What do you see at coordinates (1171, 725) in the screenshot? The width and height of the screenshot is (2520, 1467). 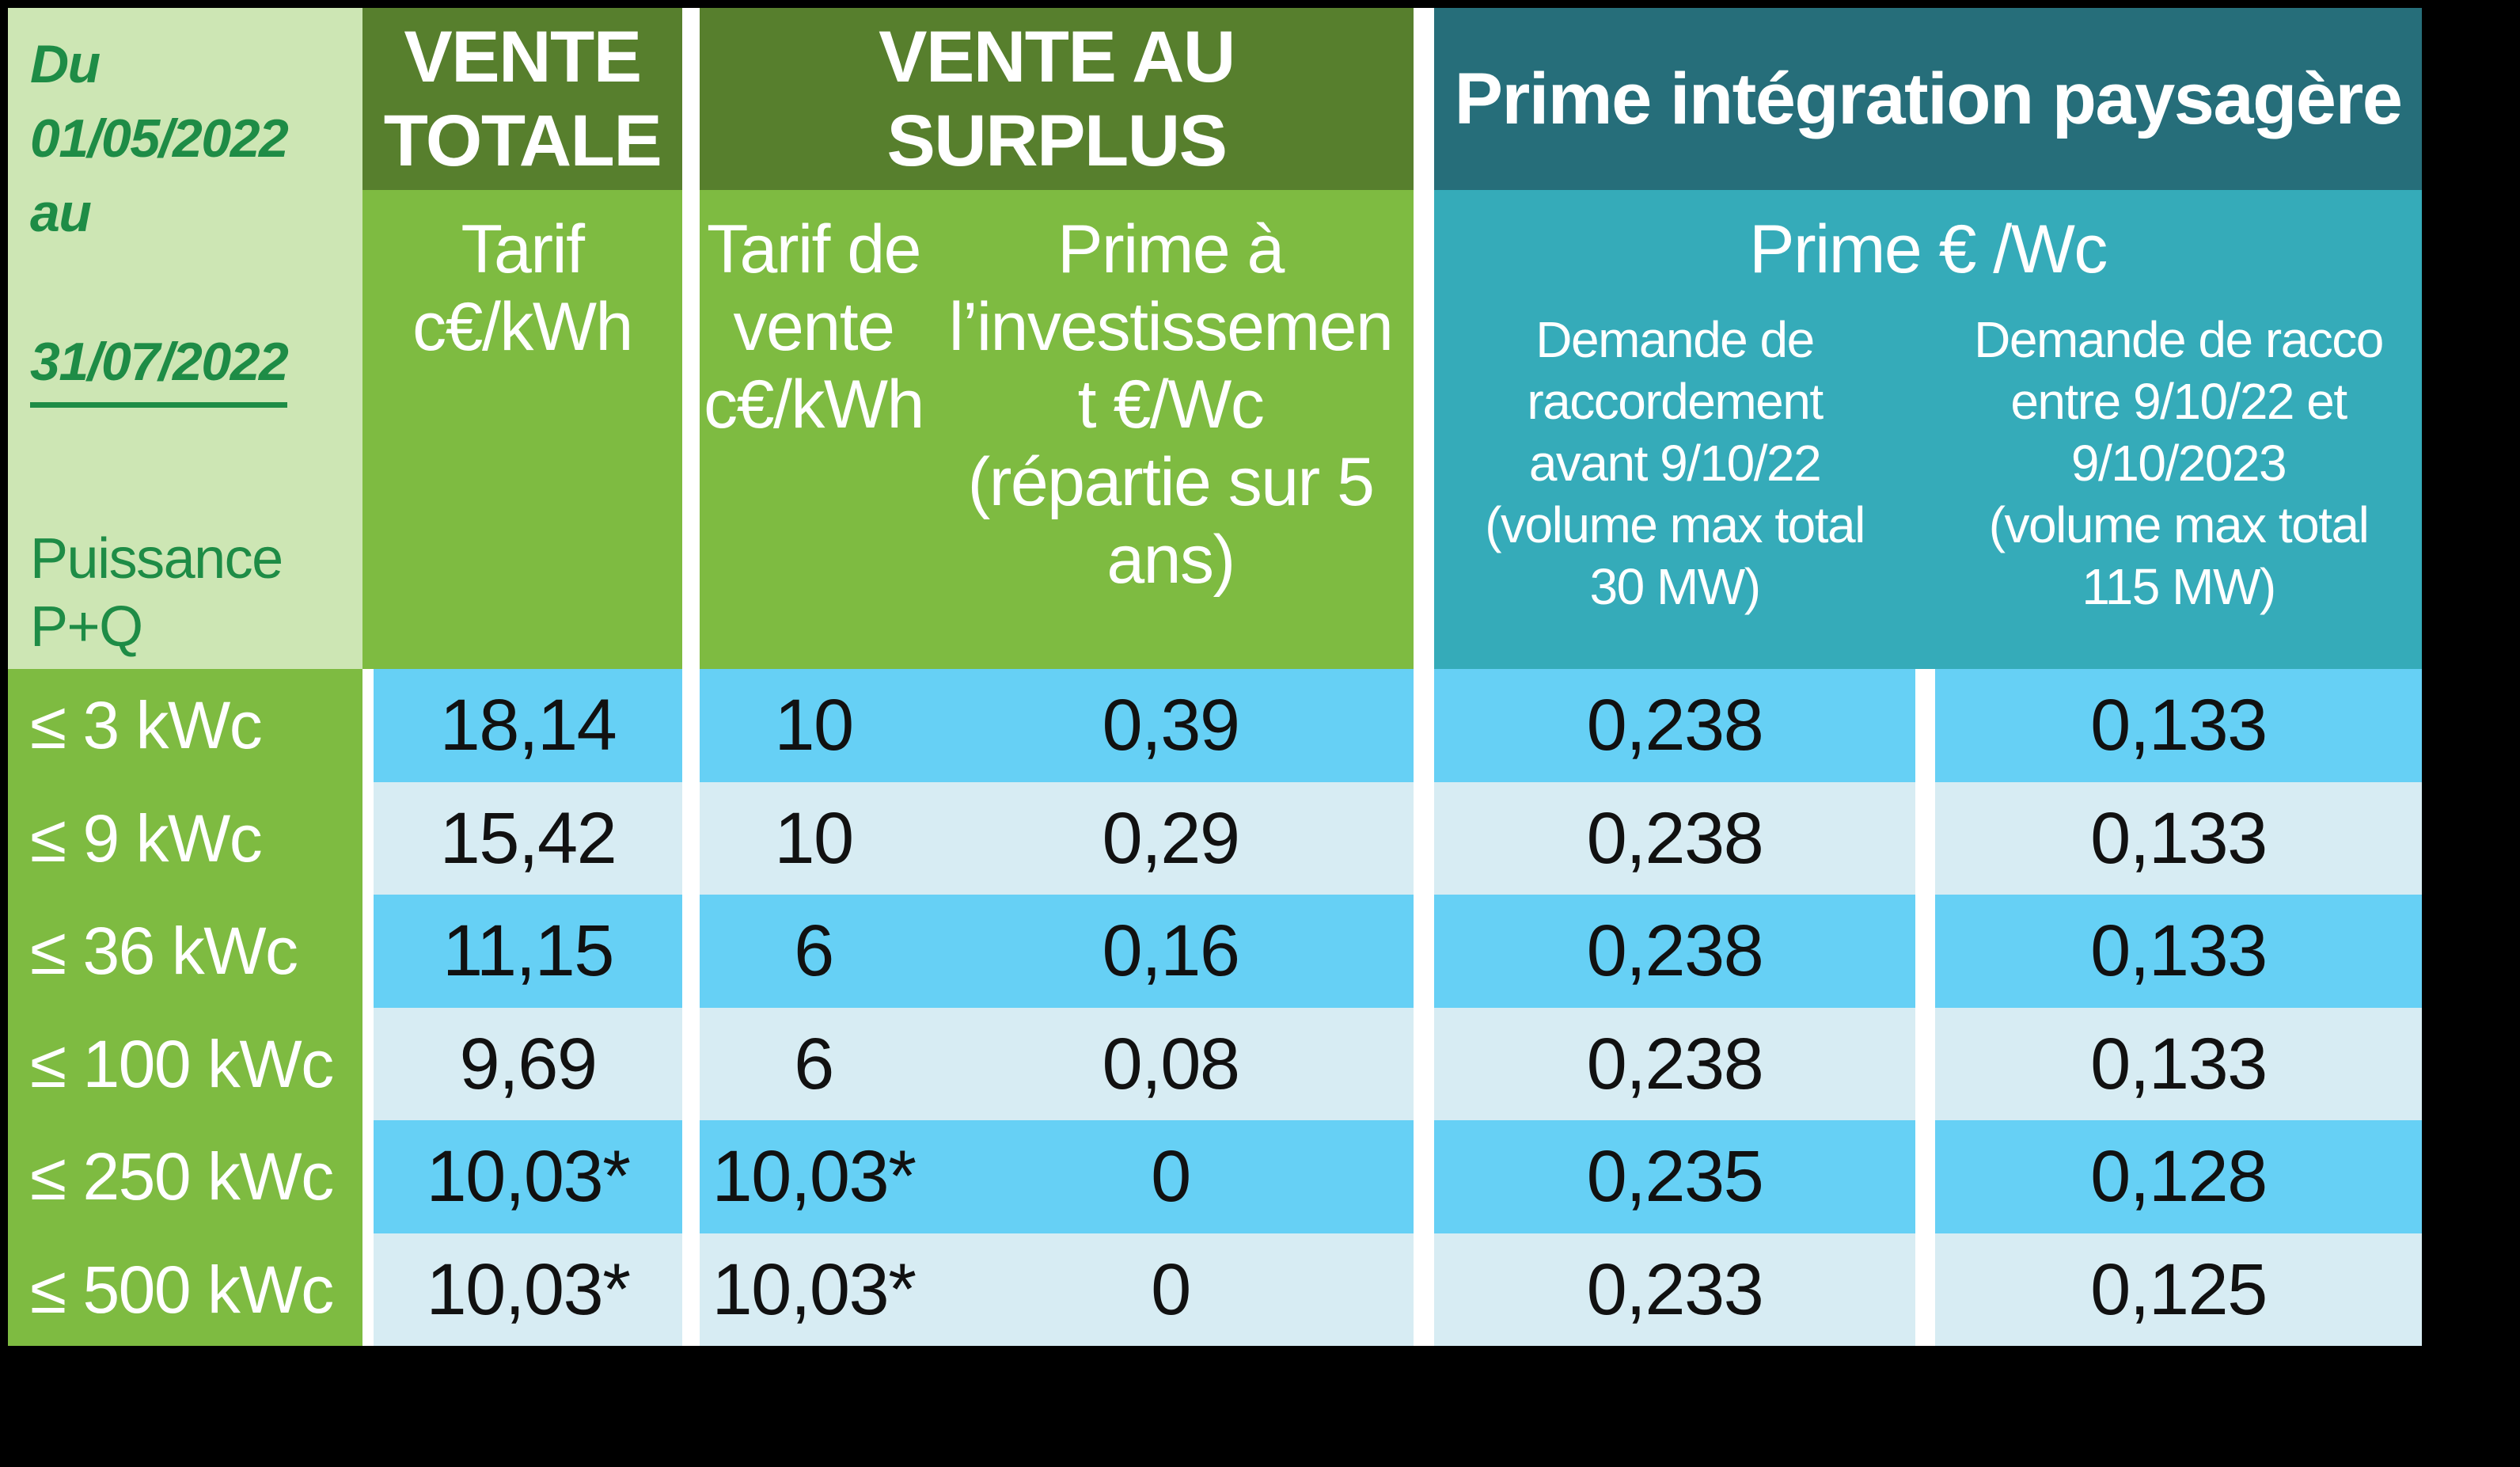 I see `cell-prime-invest: 0,39` at bounding box center [1171, 725].